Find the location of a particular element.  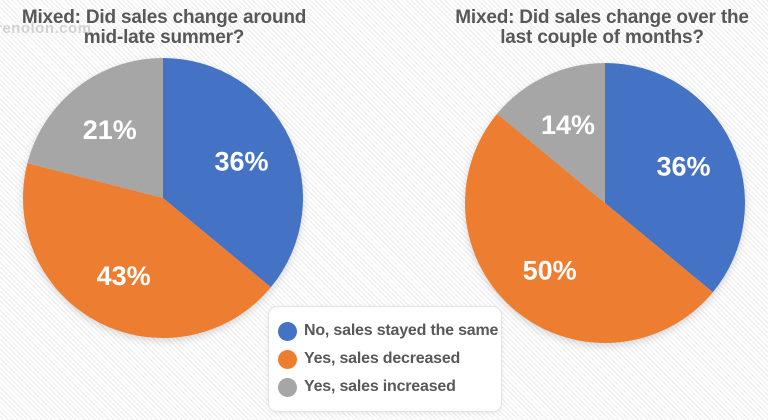

left-chart-title-line2: mid-late summer? is located at coordinates (164, 37).